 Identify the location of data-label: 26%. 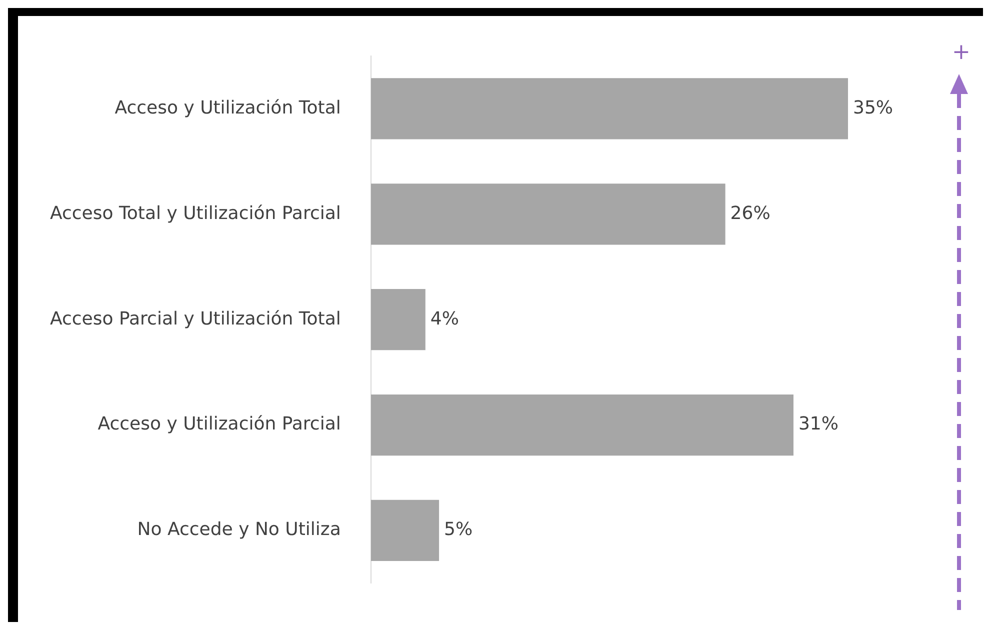
(750, 213).